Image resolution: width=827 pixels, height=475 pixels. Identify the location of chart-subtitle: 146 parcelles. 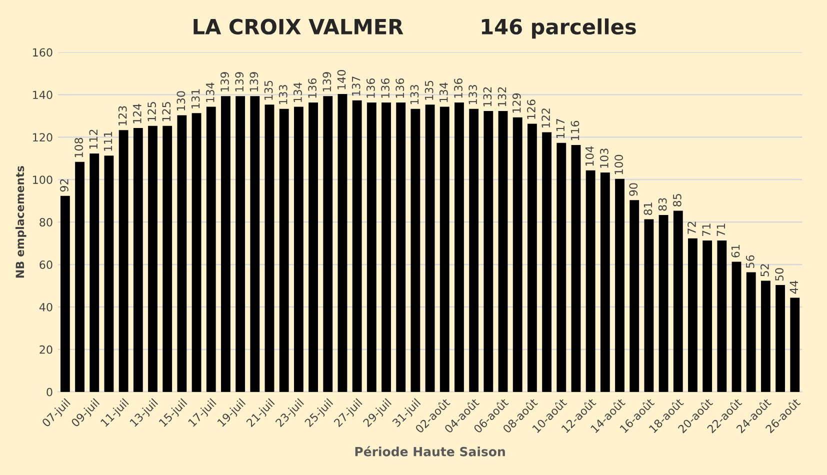
(559, 28).